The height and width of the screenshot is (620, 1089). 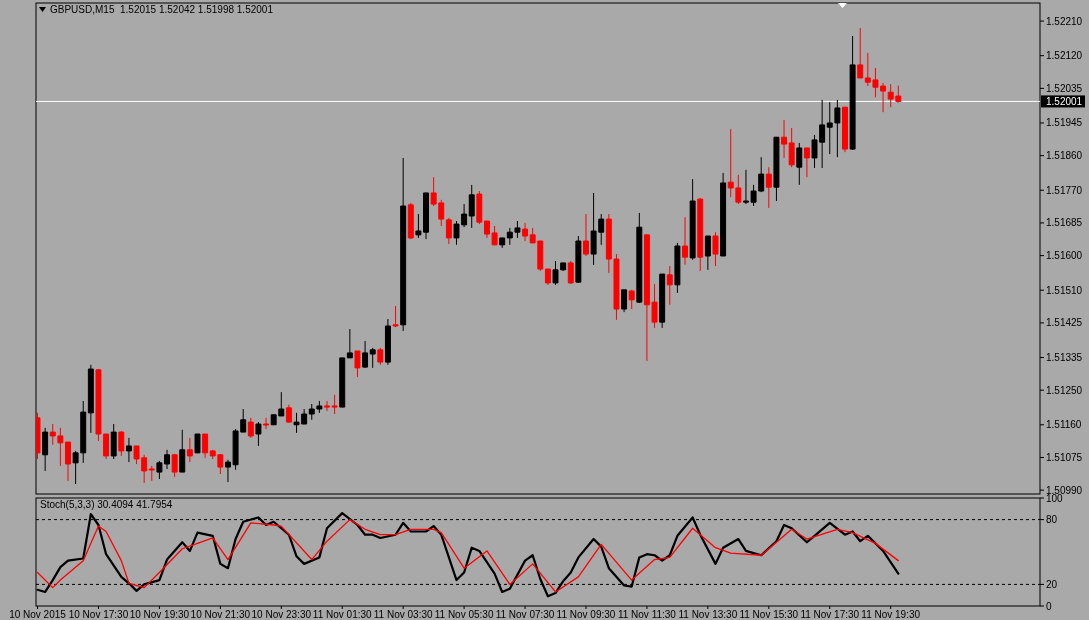 What do you see at coordinates (1064, 88) in the screenshot?
I see `y-tick-label: 1.52035` at bounding box center [1064, 88].